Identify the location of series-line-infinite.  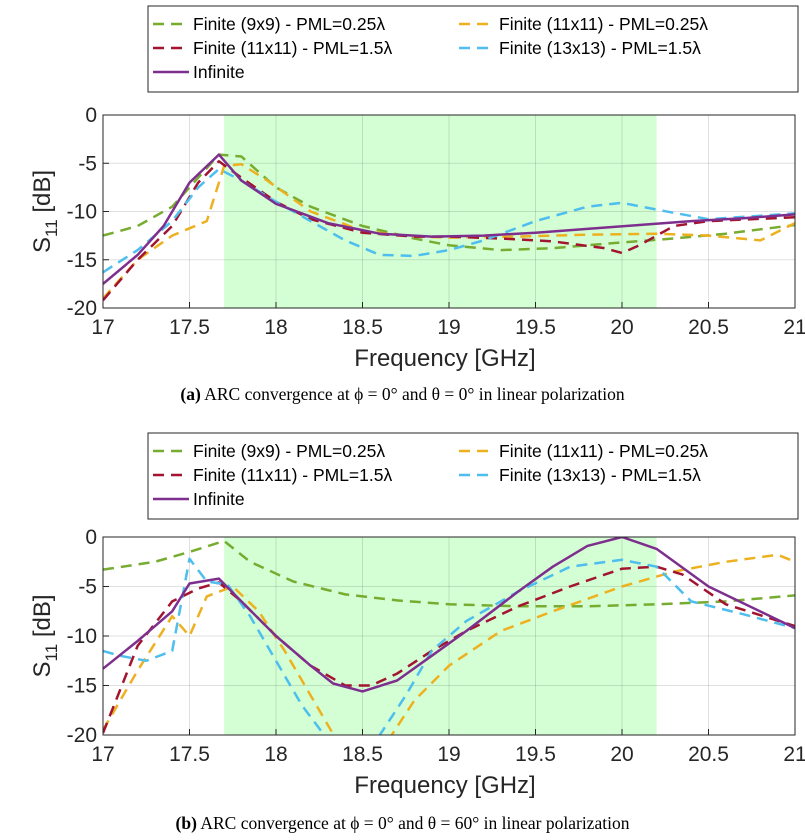
(449, 219).